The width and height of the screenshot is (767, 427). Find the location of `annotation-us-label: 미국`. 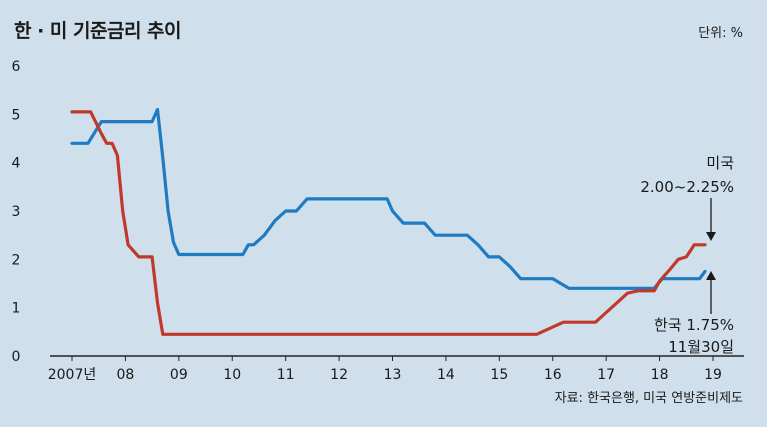

annotation-us-label: 미국 is located at coordinates (720, 163).